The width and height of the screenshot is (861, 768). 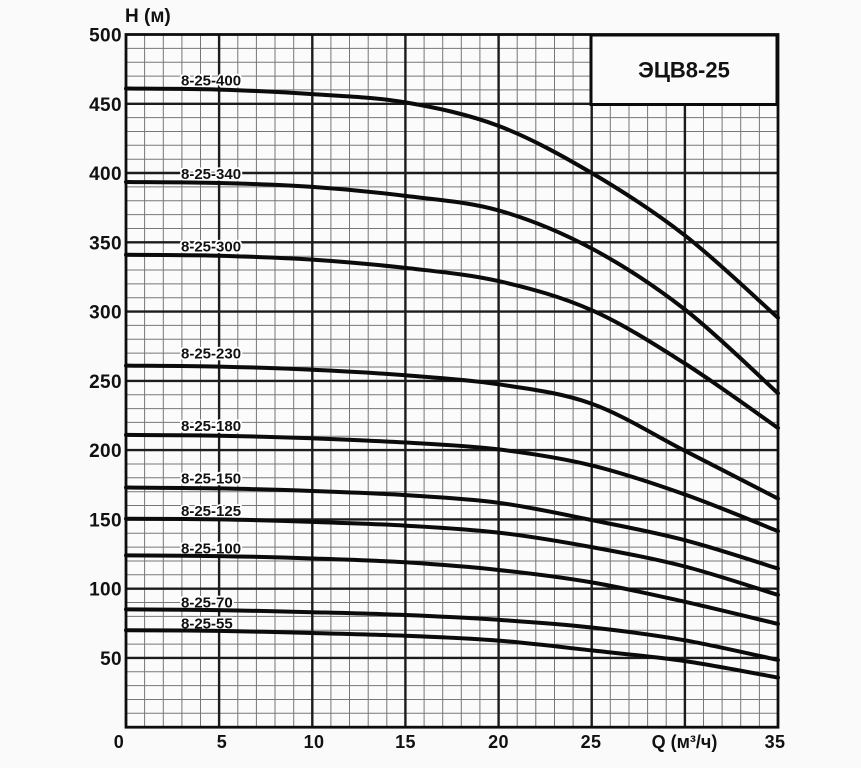 I want to click on svg-text: 8-25-300, so click(x=211, y=247).